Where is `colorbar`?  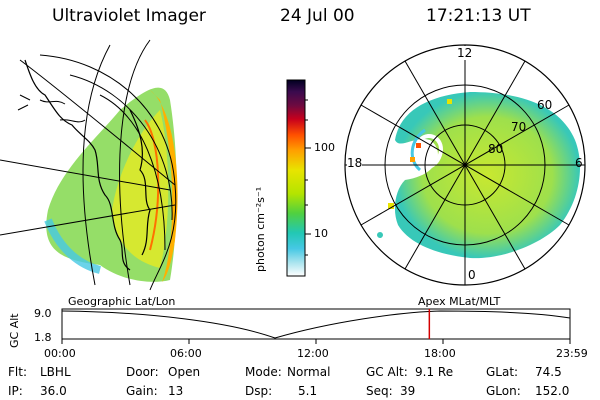 colorbar is located at coordinates (298, 178).